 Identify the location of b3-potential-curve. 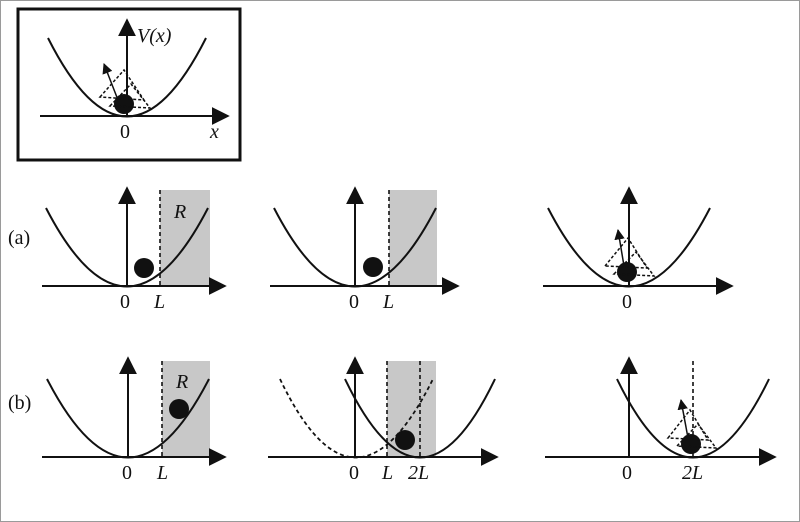
(693, 418).